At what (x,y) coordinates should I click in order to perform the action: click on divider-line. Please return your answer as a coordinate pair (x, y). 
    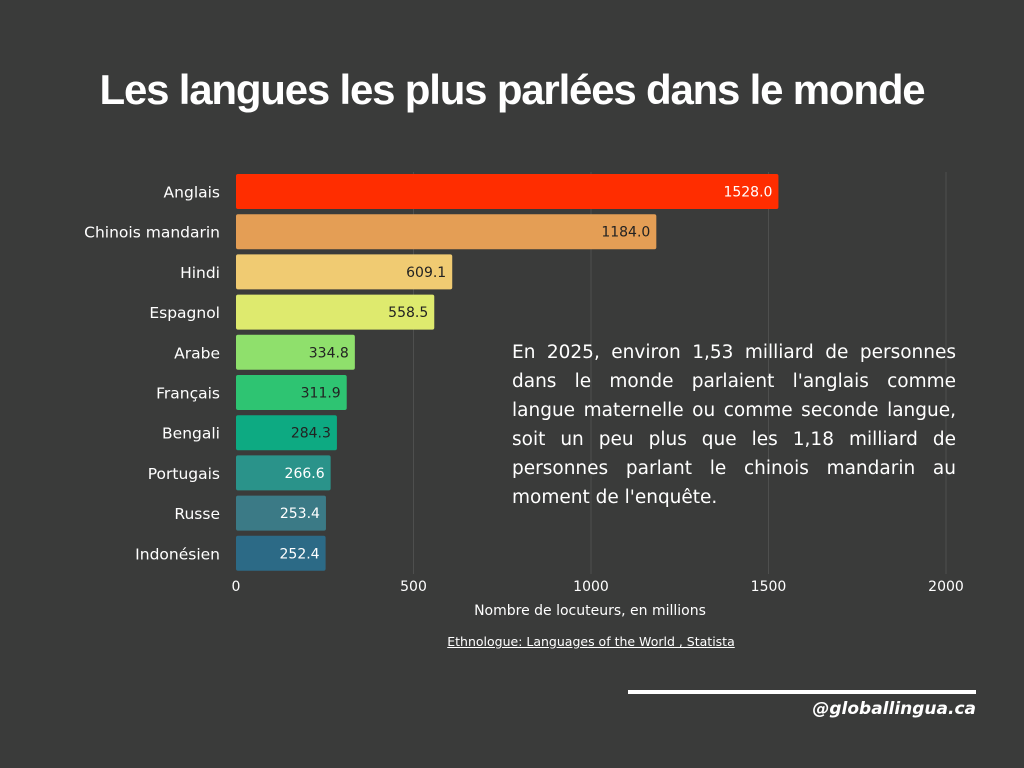
    Looking at the image, I should click on (802, 692).